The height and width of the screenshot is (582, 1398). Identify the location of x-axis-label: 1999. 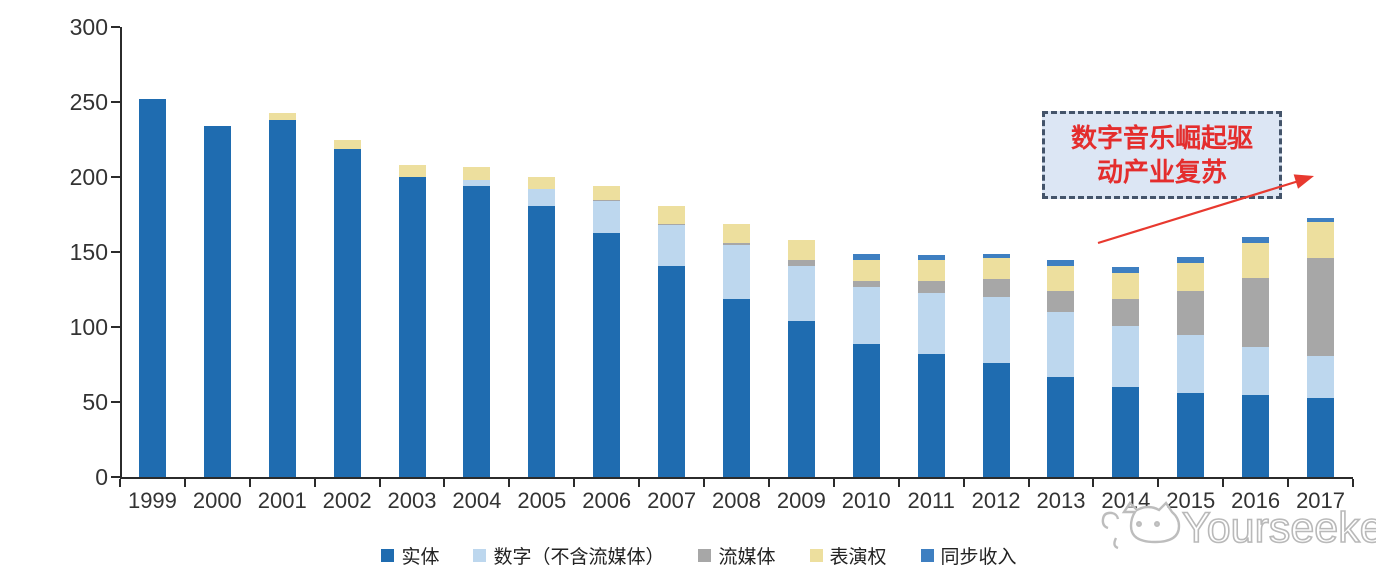
(152, 500).